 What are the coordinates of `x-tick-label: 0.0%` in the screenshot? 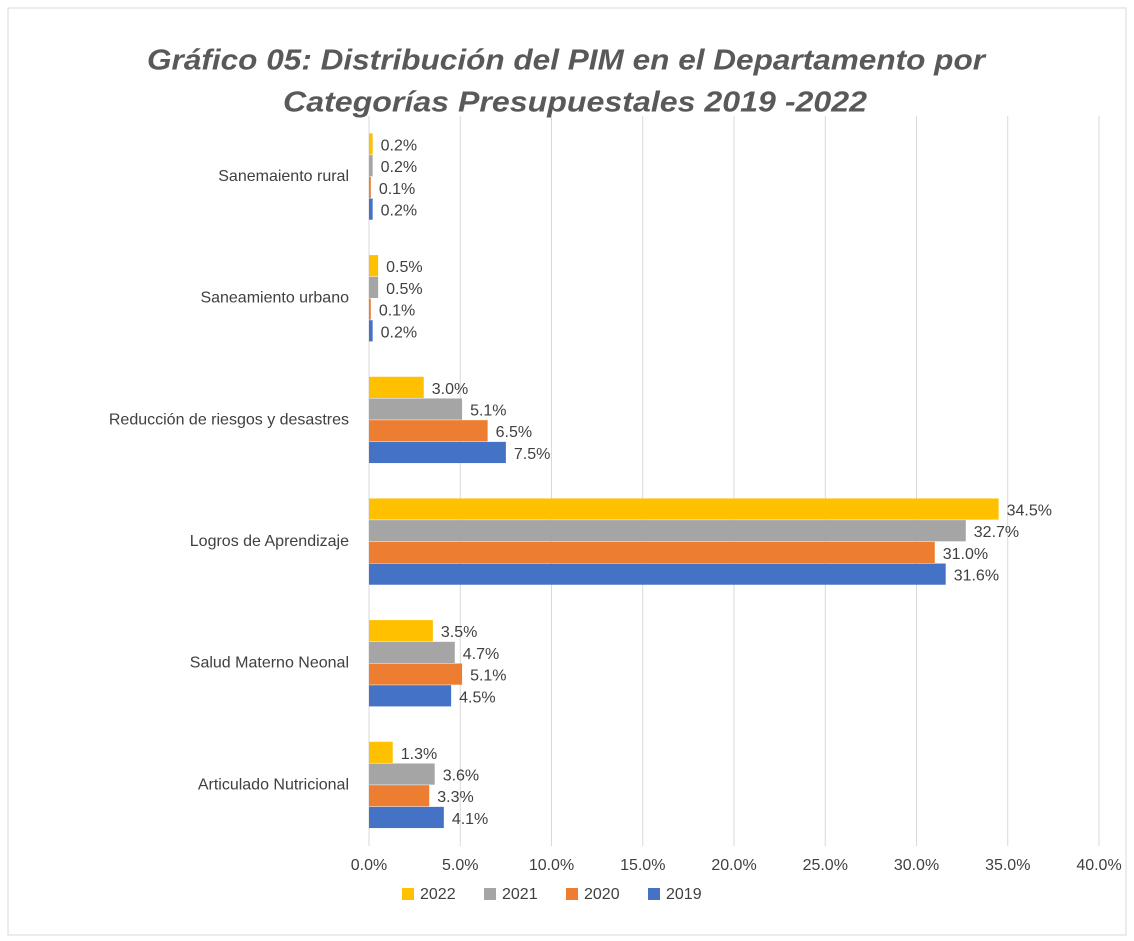 It's located at (369, 865).